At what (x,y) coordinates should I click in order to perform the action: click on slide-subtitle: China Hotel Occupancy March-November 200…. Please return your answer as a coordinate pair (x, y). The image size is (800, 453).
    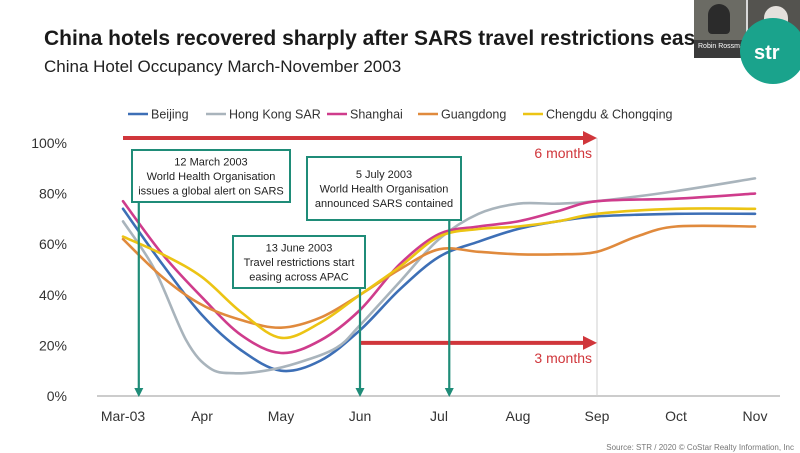
    Looking at the image, I should click on (223, 66).